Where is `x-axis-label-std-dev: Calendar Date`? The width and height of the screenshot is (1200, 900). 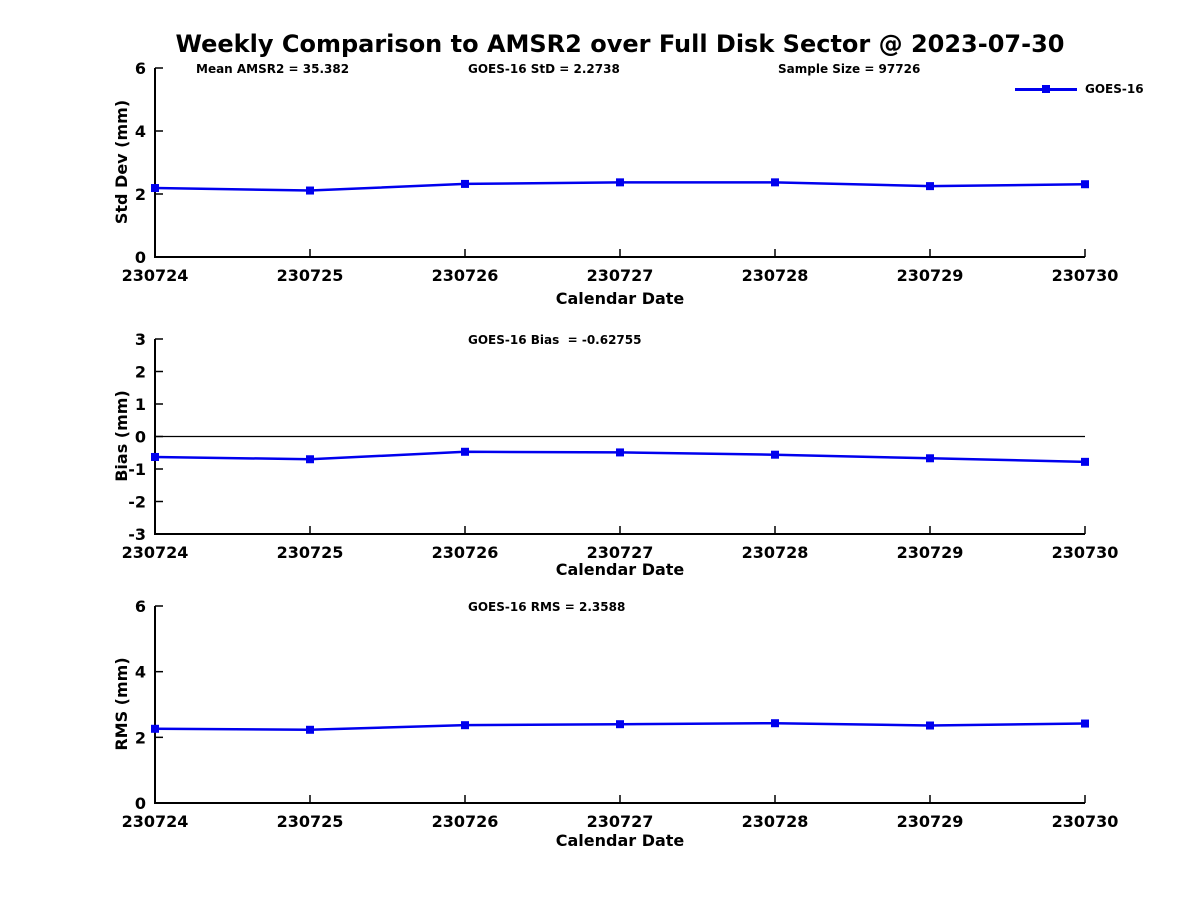
x-axis-label-std-dev: Calendar Date is located at coordinates (620, 298).